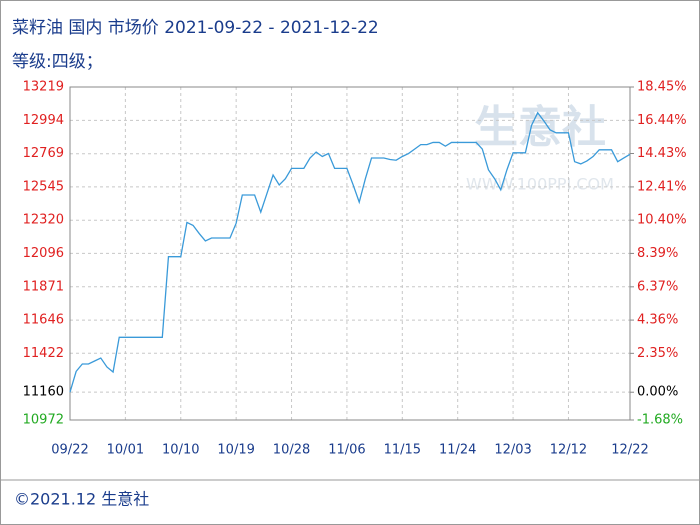 Image resolution: width=700 pixels, height=525 pixels. I want to click on x-tick-label: 11/15, so click(402, 450).